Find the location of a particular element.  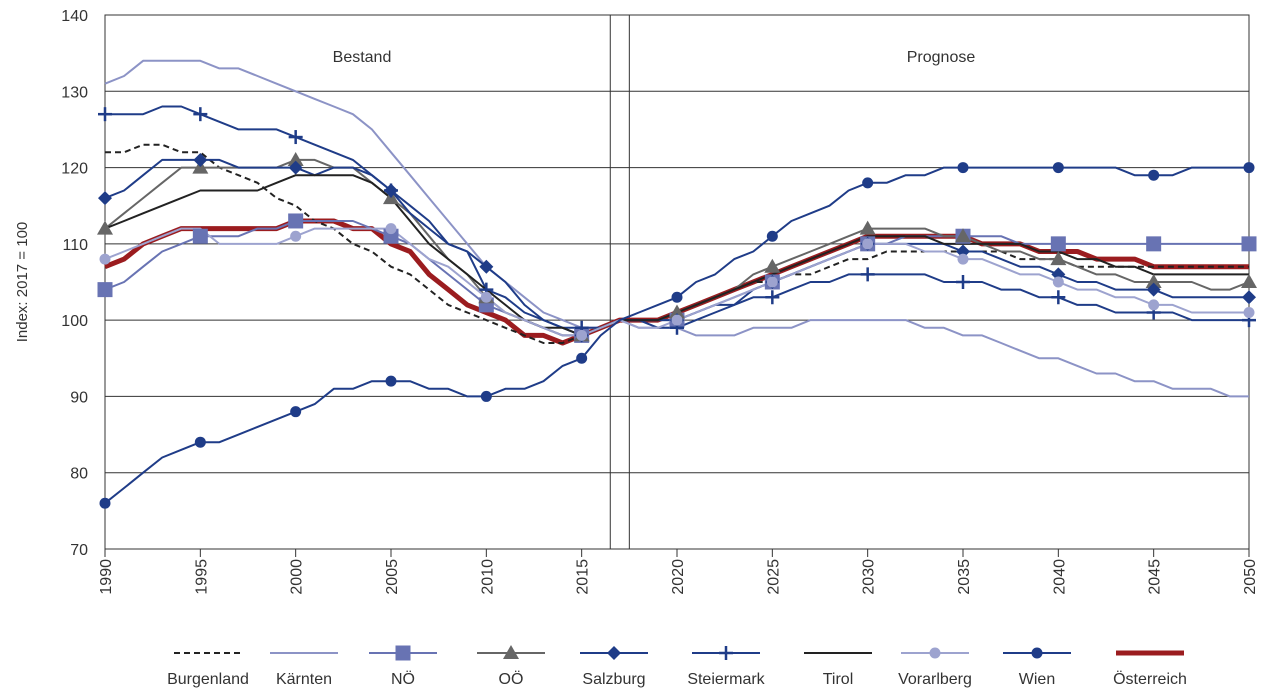

legend-item-oö: OÖ is located at coordinates (511, 666).